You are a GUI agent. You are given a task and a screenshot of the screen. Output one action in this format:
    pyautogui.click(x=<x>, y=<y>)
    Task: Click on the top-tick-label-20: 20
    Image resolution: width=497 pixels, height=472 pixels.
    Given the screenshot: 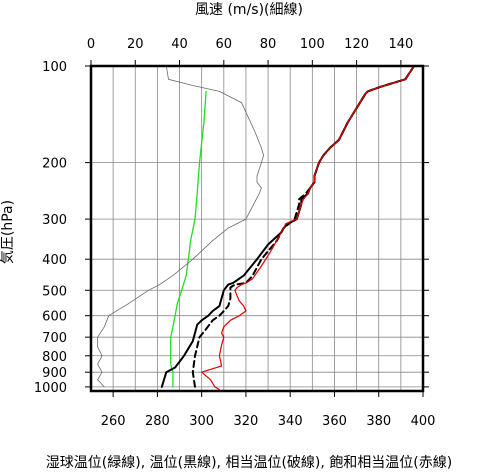 What is the action you would take?
    pyautogui.click(x=135, y=44)
    